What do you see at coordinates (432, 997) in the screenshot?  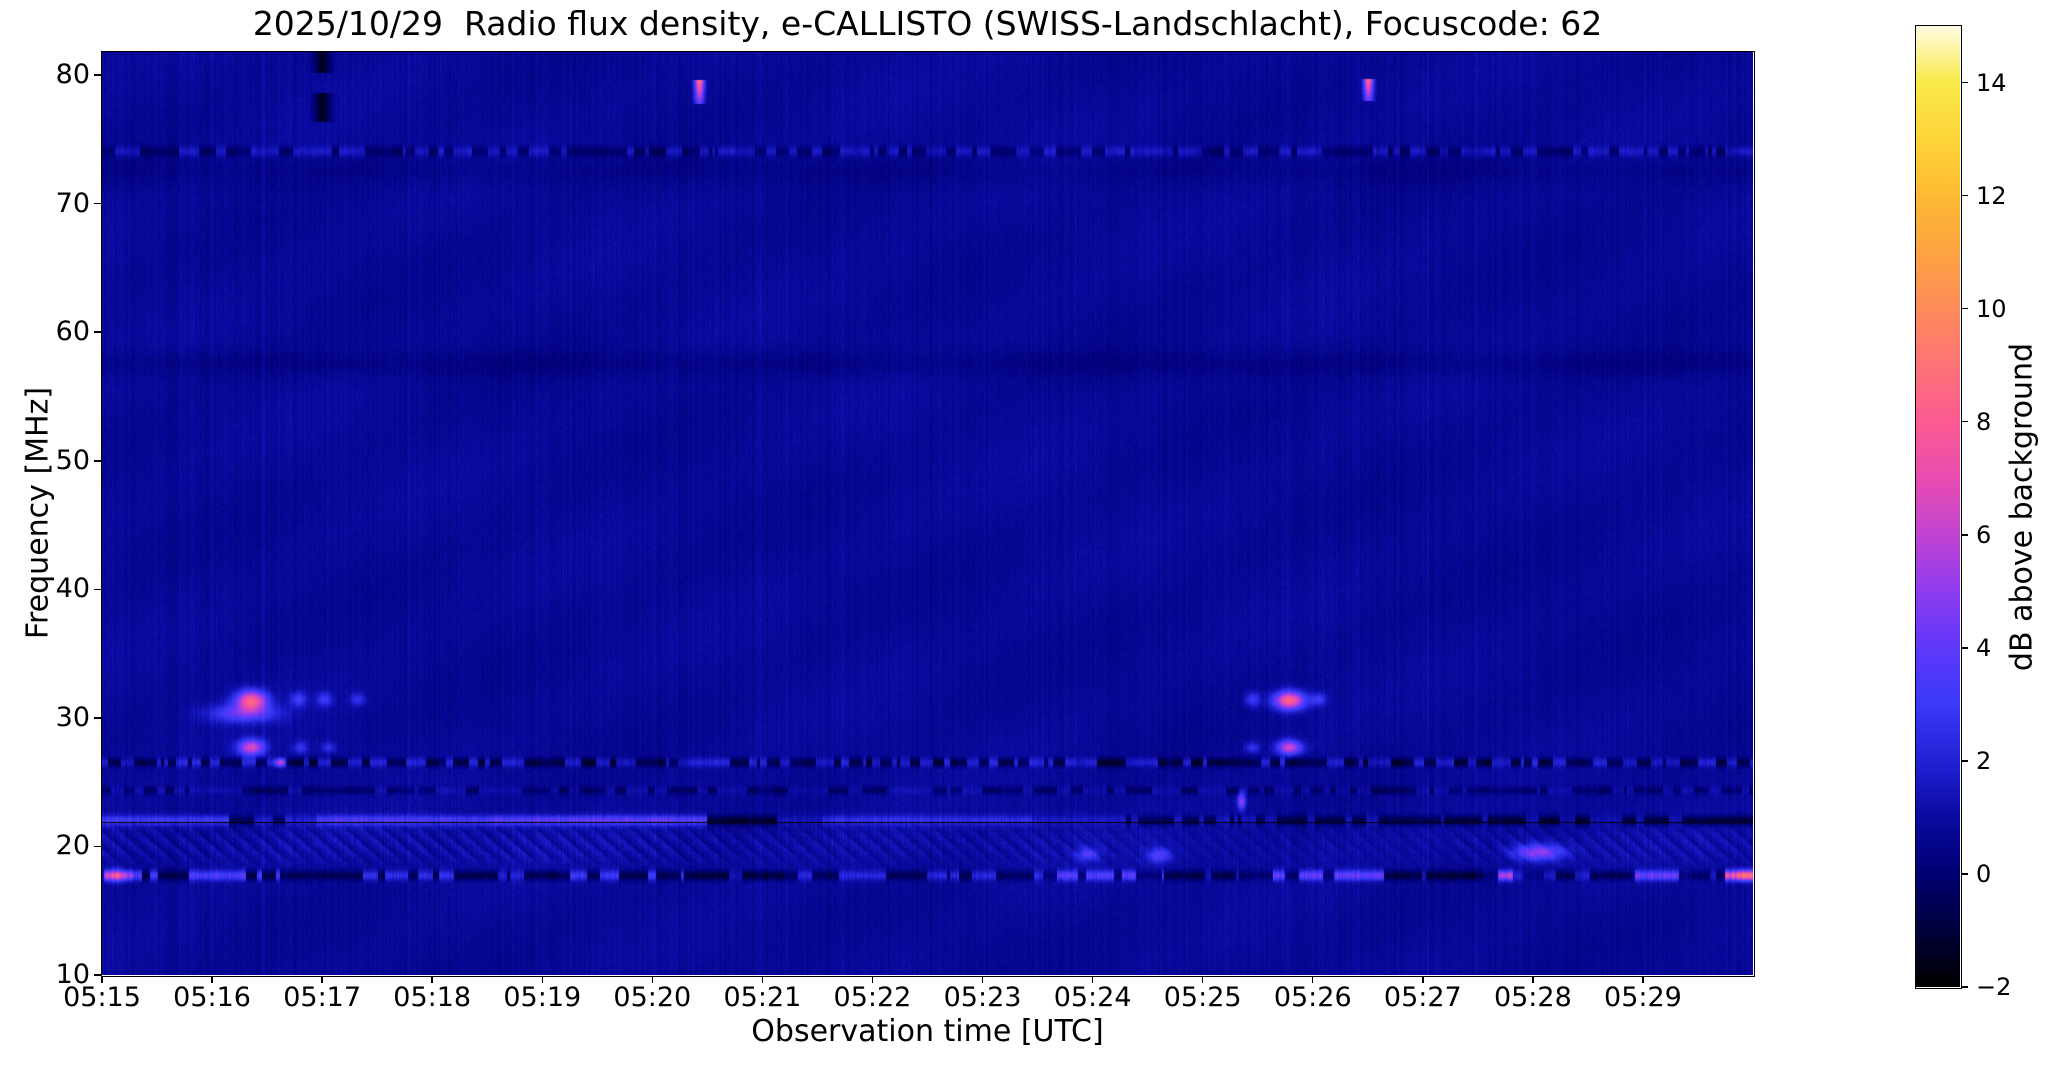 I see `x-tick-label: 05:18` at bounding box center [432, 997].